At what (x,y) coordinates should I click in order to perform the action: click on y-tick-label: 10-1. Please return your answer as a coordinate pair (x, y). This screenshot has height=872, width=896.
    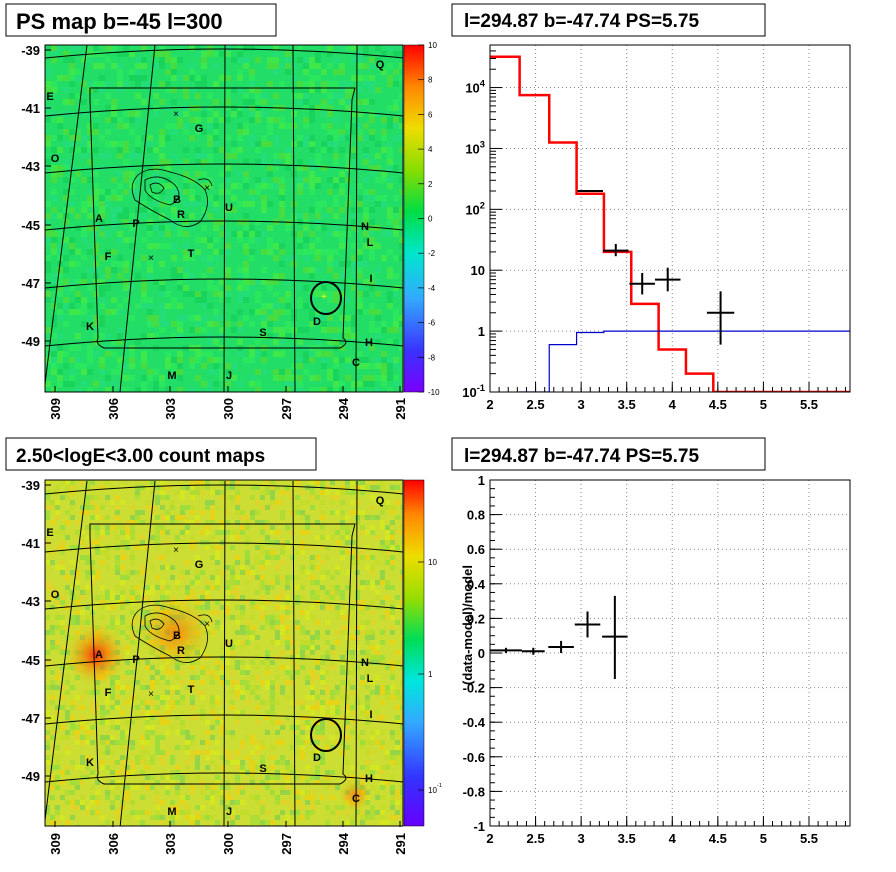
    Looking at the image, I should click on (473, 391).